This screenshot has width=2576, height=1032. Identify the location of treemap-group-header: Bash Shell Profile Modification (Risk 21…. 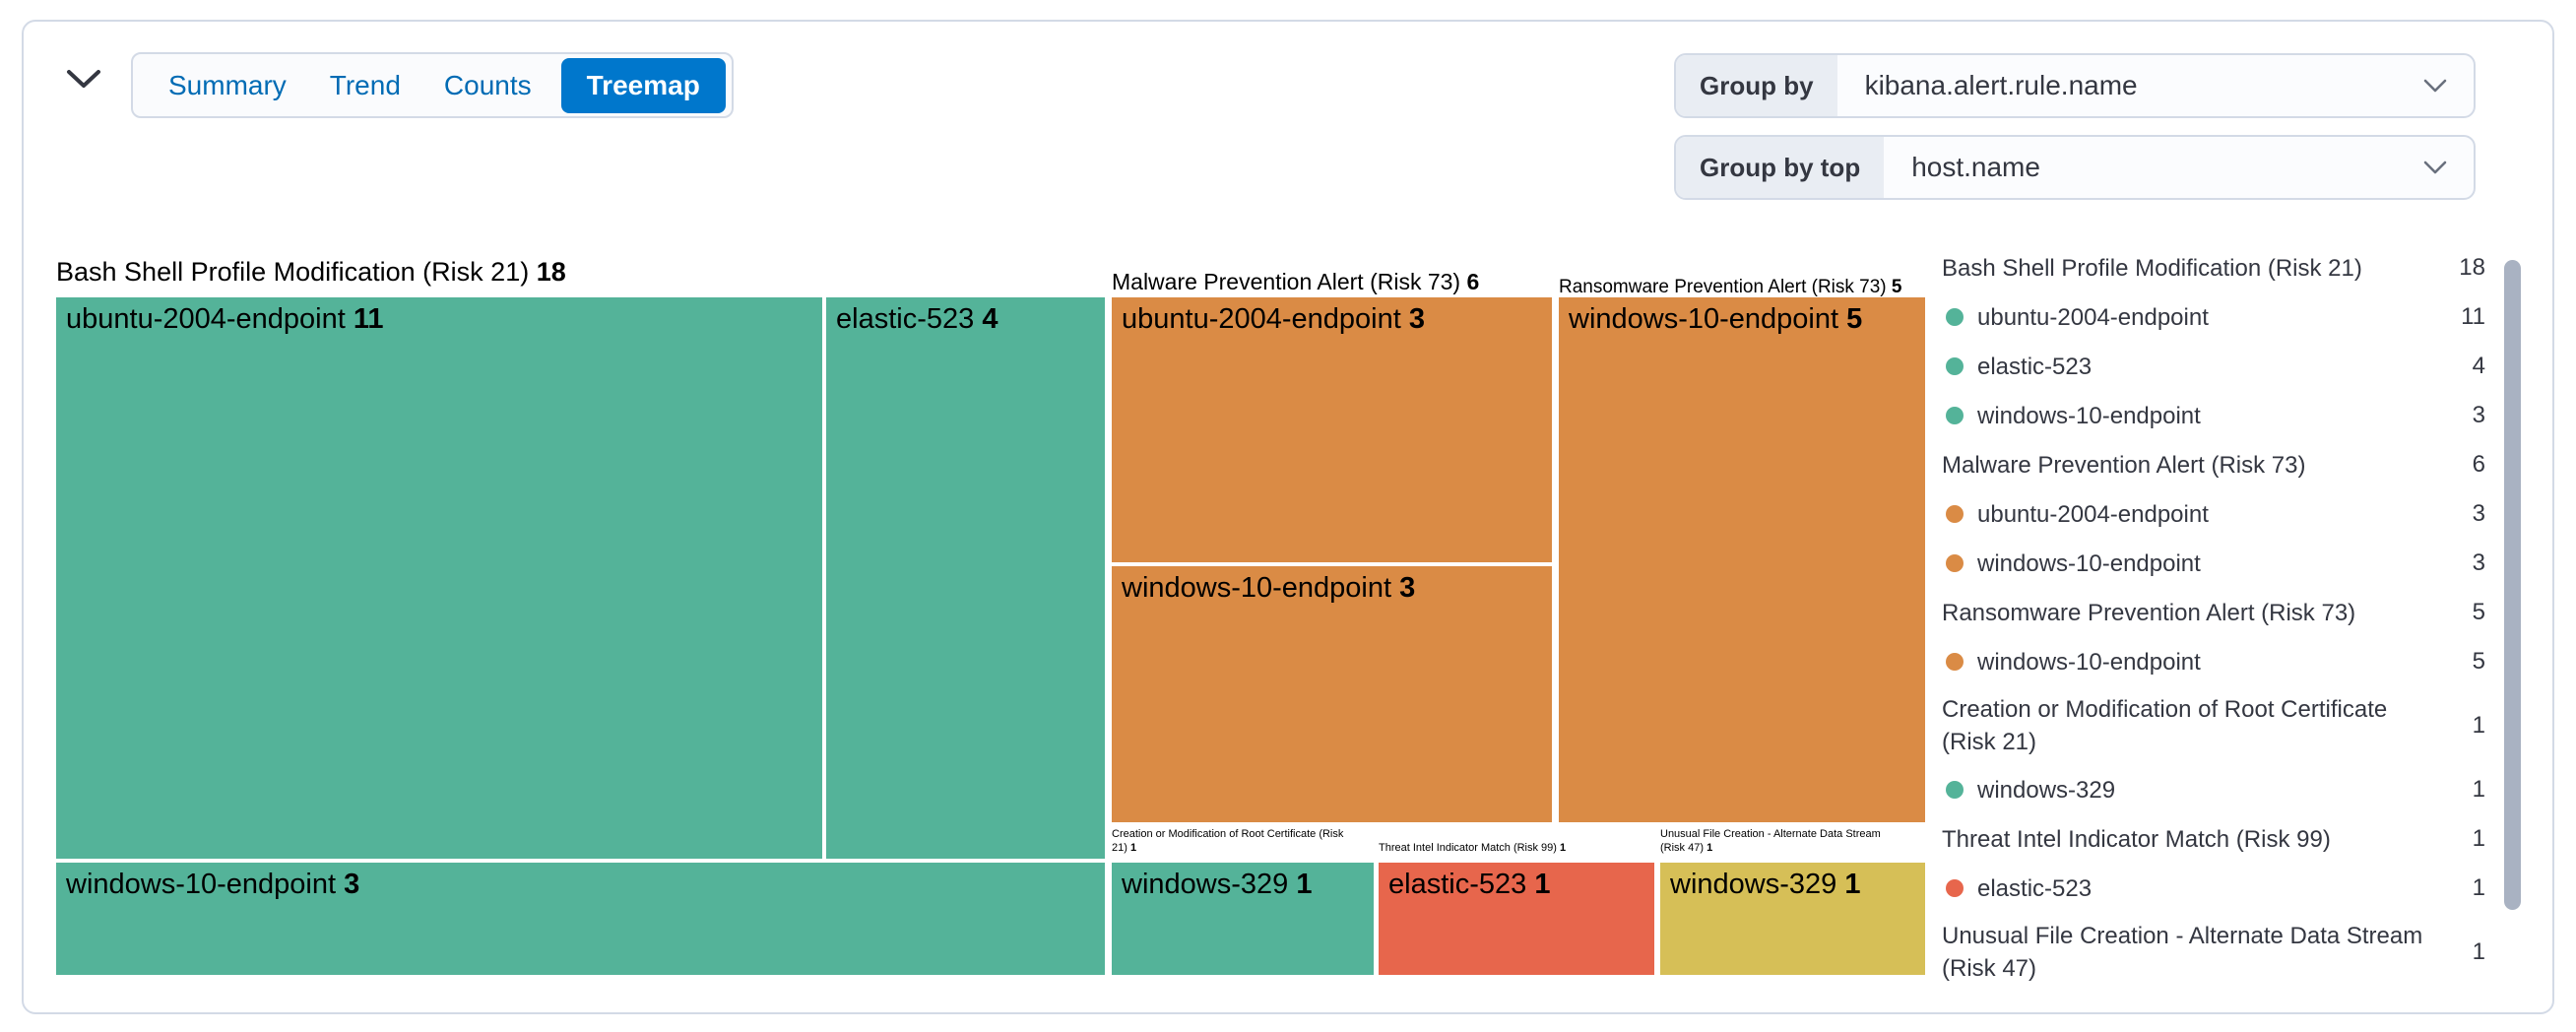
(311, 272).